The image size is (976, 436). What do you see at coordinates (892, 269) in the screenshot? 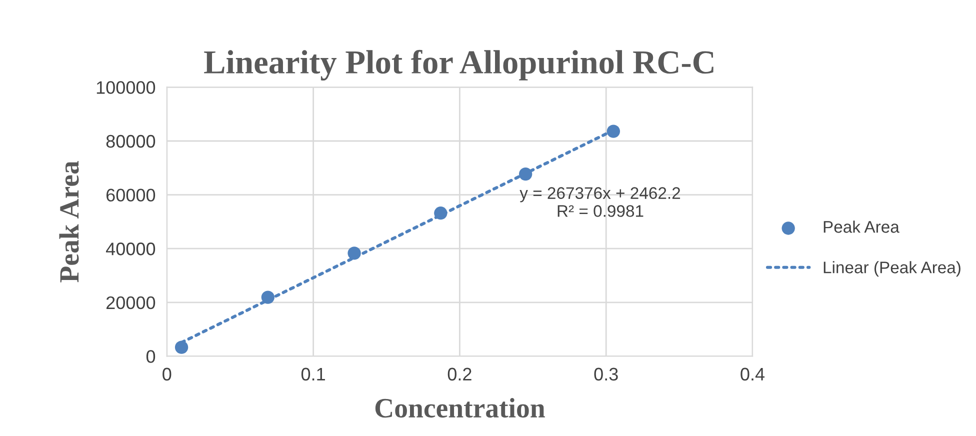
I see `legend-label: Linear (Peak Area)` at bounding box center [892, 269].